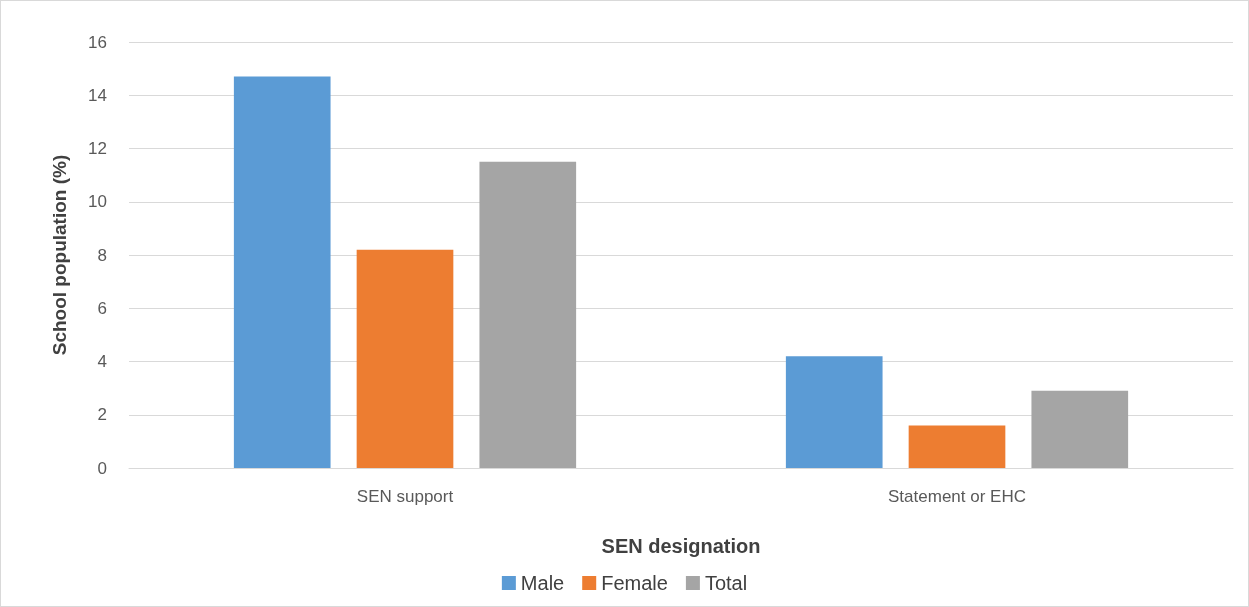 This screenshot has width=1249, height=607. Describe the element at coordinates (102, 308) in the screenshot. I see `y-tick-label: 6` at that location.